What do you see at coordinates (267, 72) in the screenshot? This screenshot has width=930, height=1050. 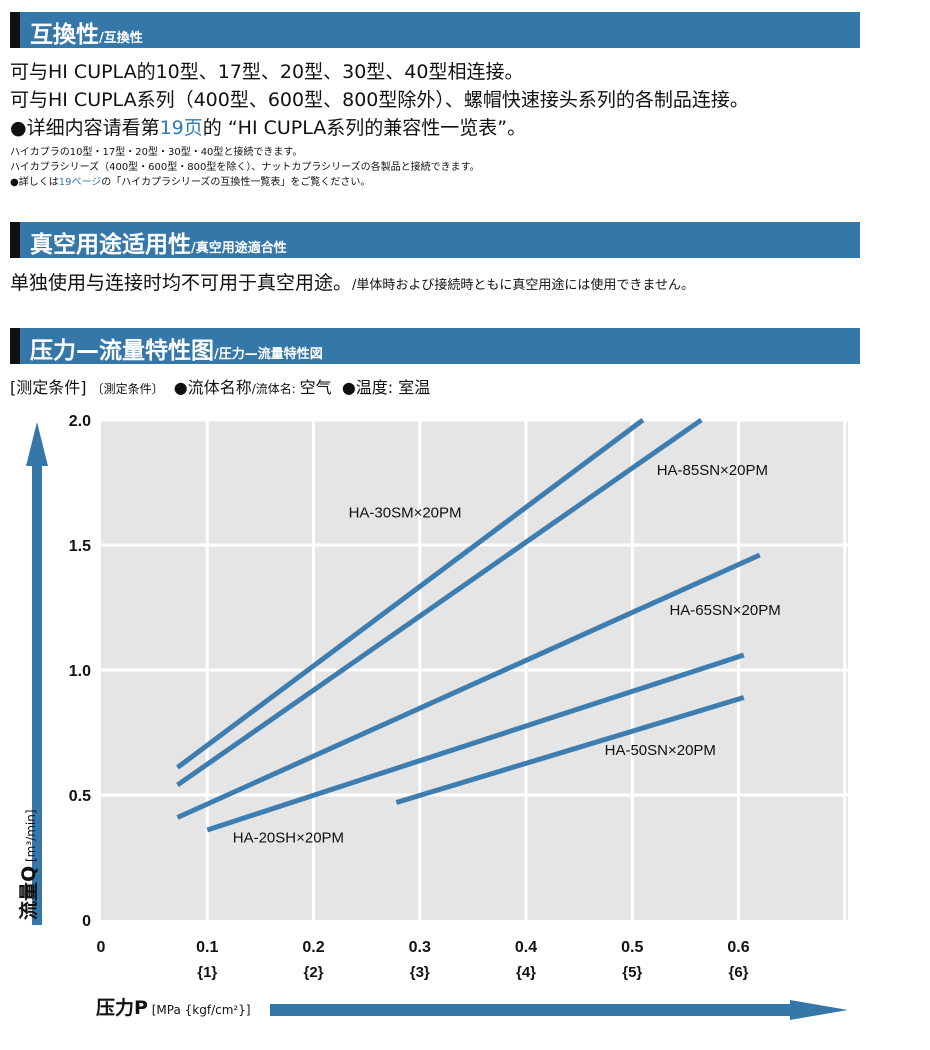 I see `compat-line-1: 可与HI CUPLA的10型、17型、20型、30型、40型相连接。` at bounding box center [267, 72].